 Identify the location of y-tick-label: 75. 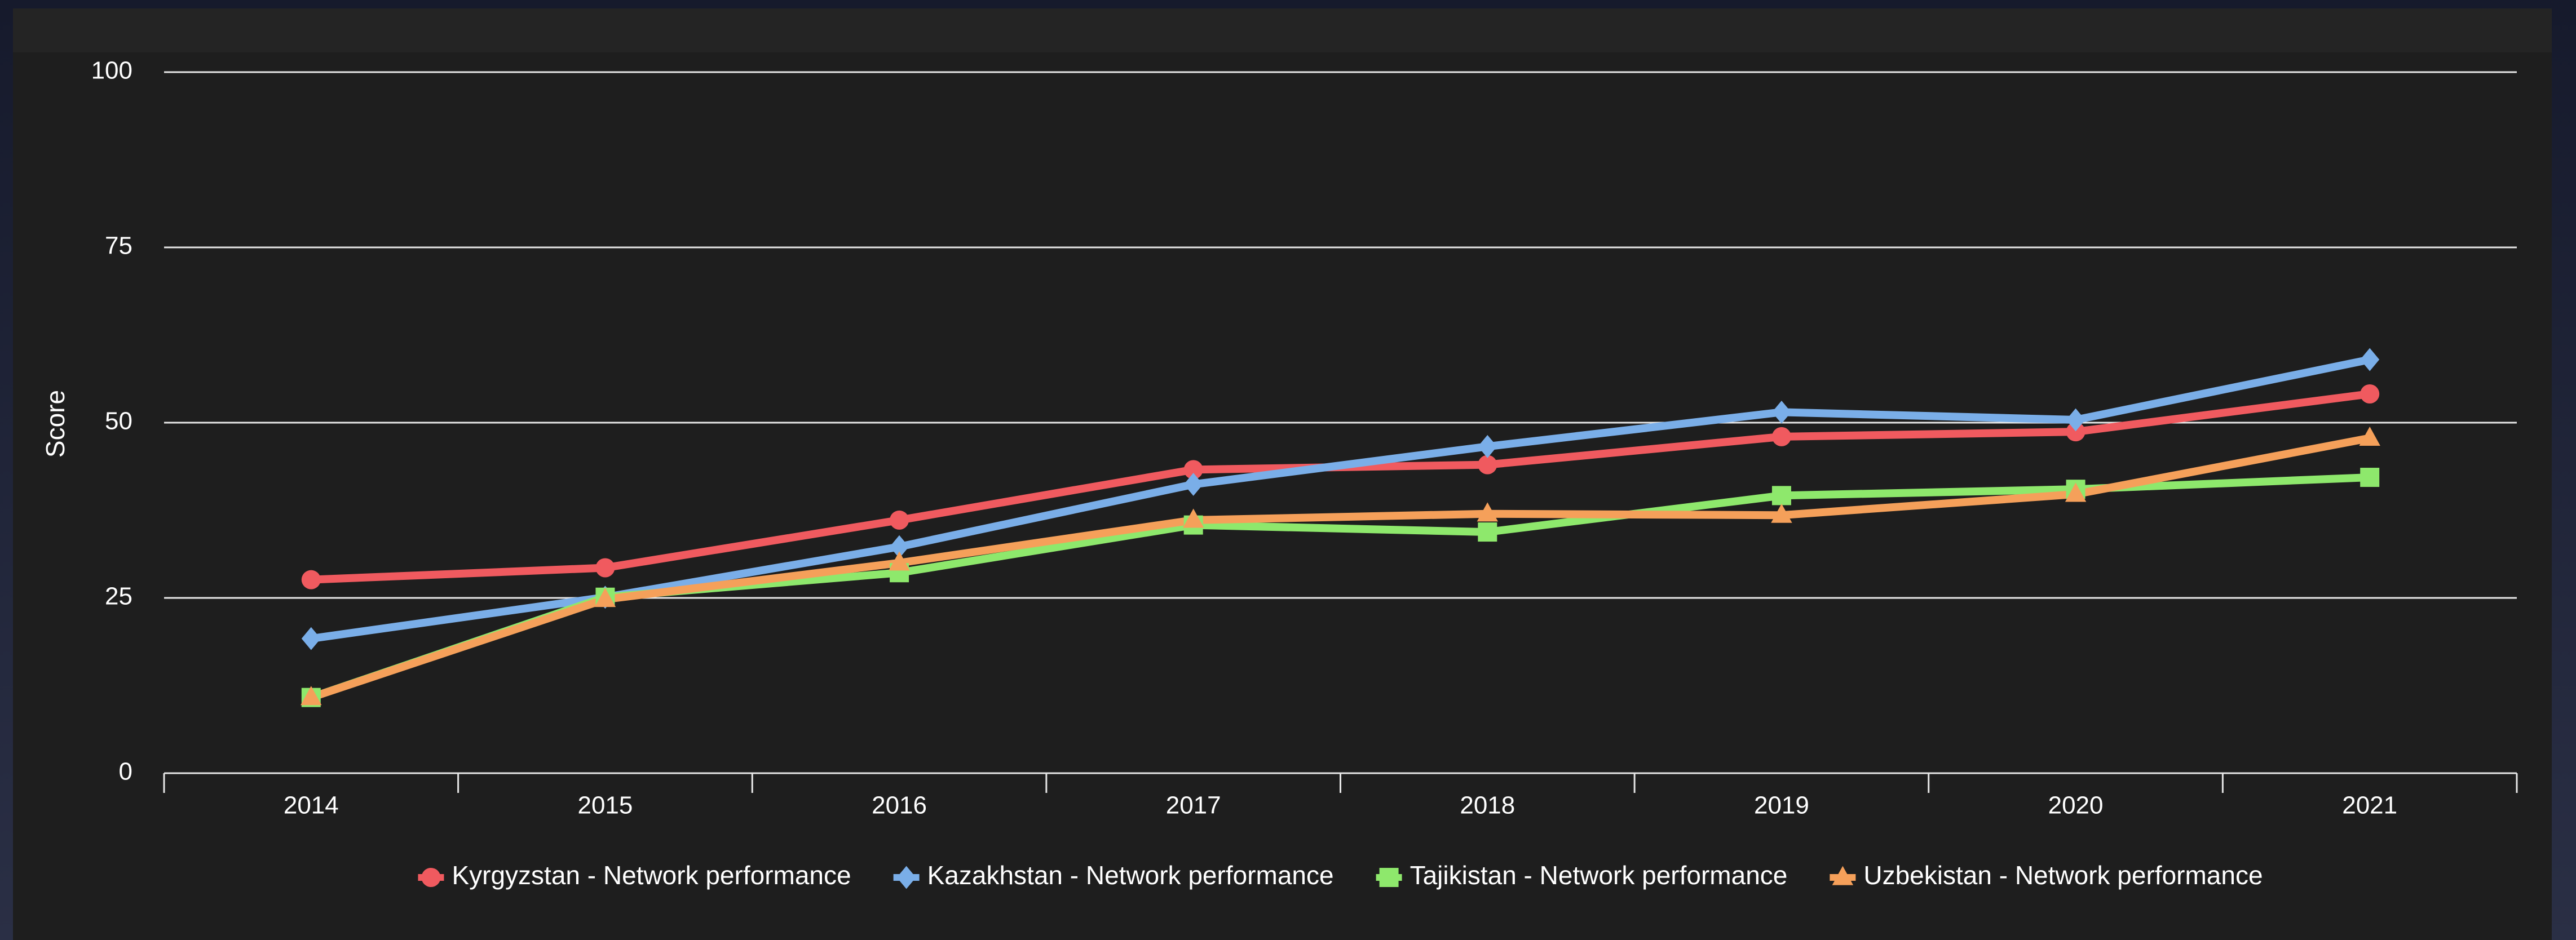
(119, 246).